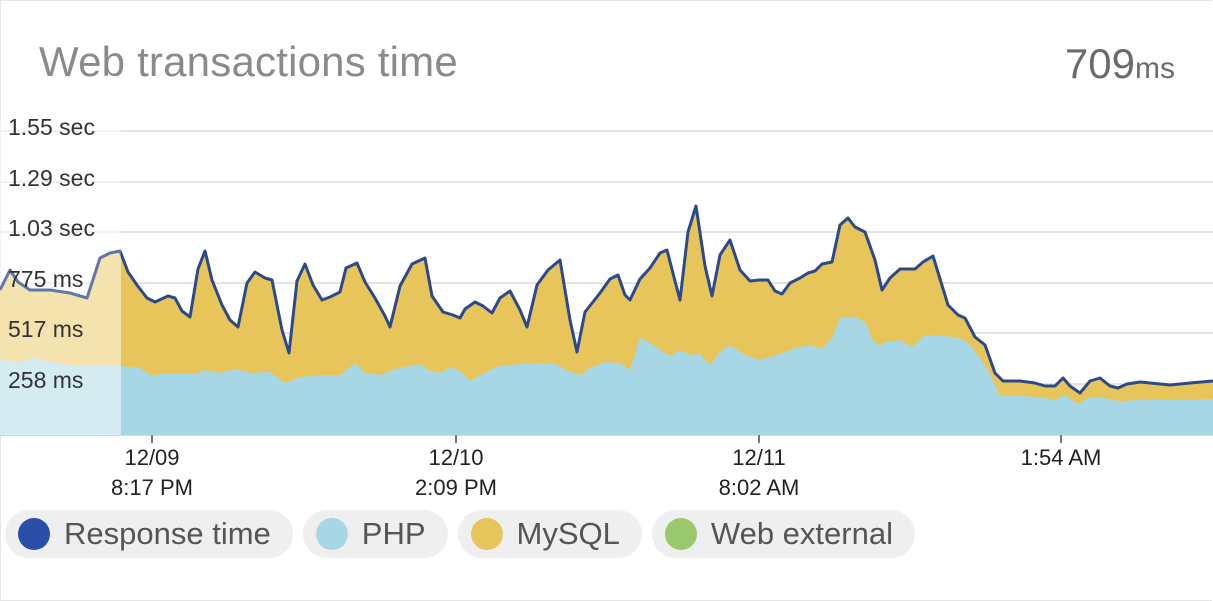  I want to click on x-axis-label: 1:54 AM, so click(1061, 457).